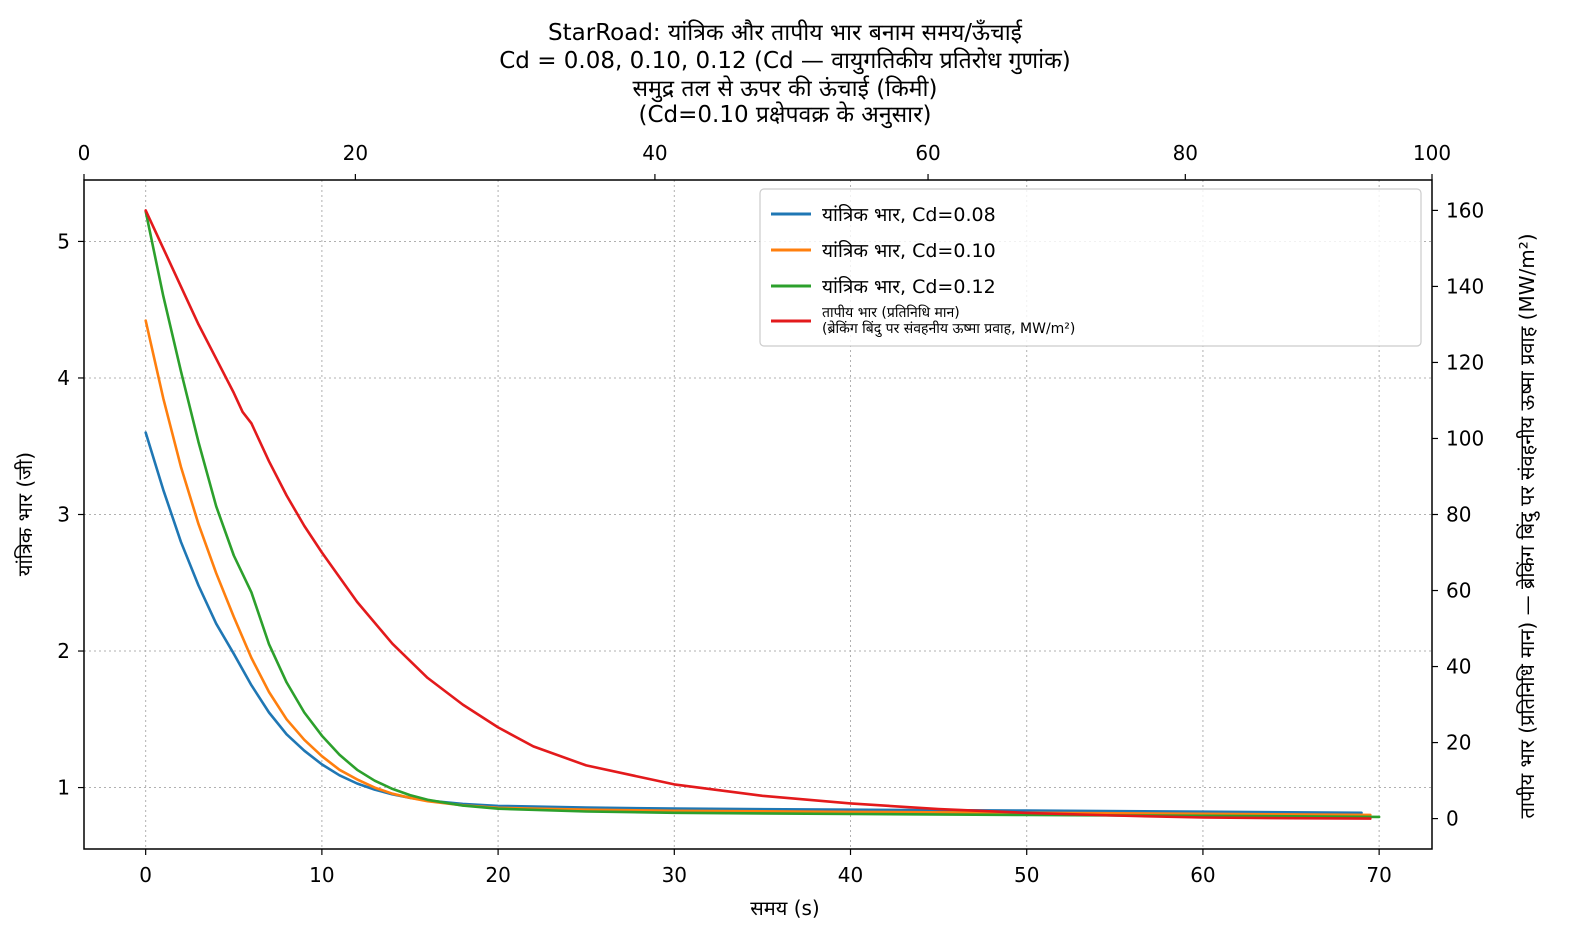 Image resolution: width=1571 pixels, height=943 pixels. What do you see at coordinates (909, 214) in the screenshot?
I see `legend-label-0: यांत्रिक भार, Cd=0.08` at bounding box center [909, 214].